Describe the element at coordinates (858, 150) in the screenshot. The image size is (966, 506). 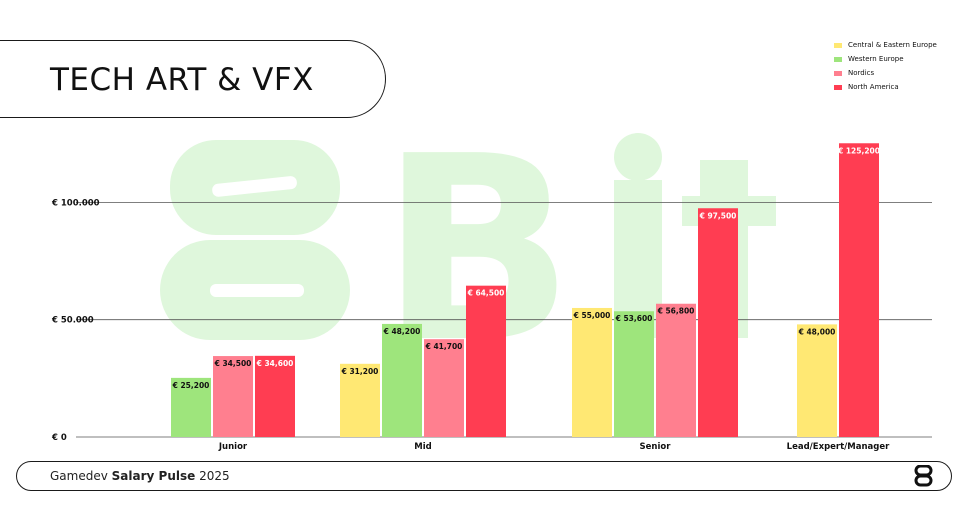
I see `data-label: € 125,200` at that location.